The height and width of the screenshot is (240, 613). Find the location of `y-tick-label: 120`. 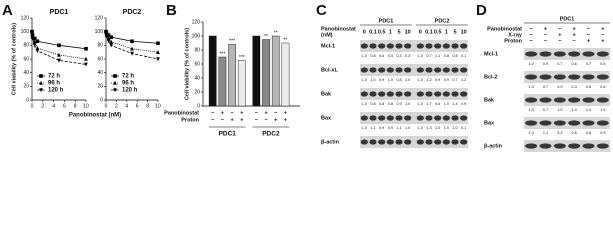

y-tick-label: 120 is located at coordinates (196, 22).